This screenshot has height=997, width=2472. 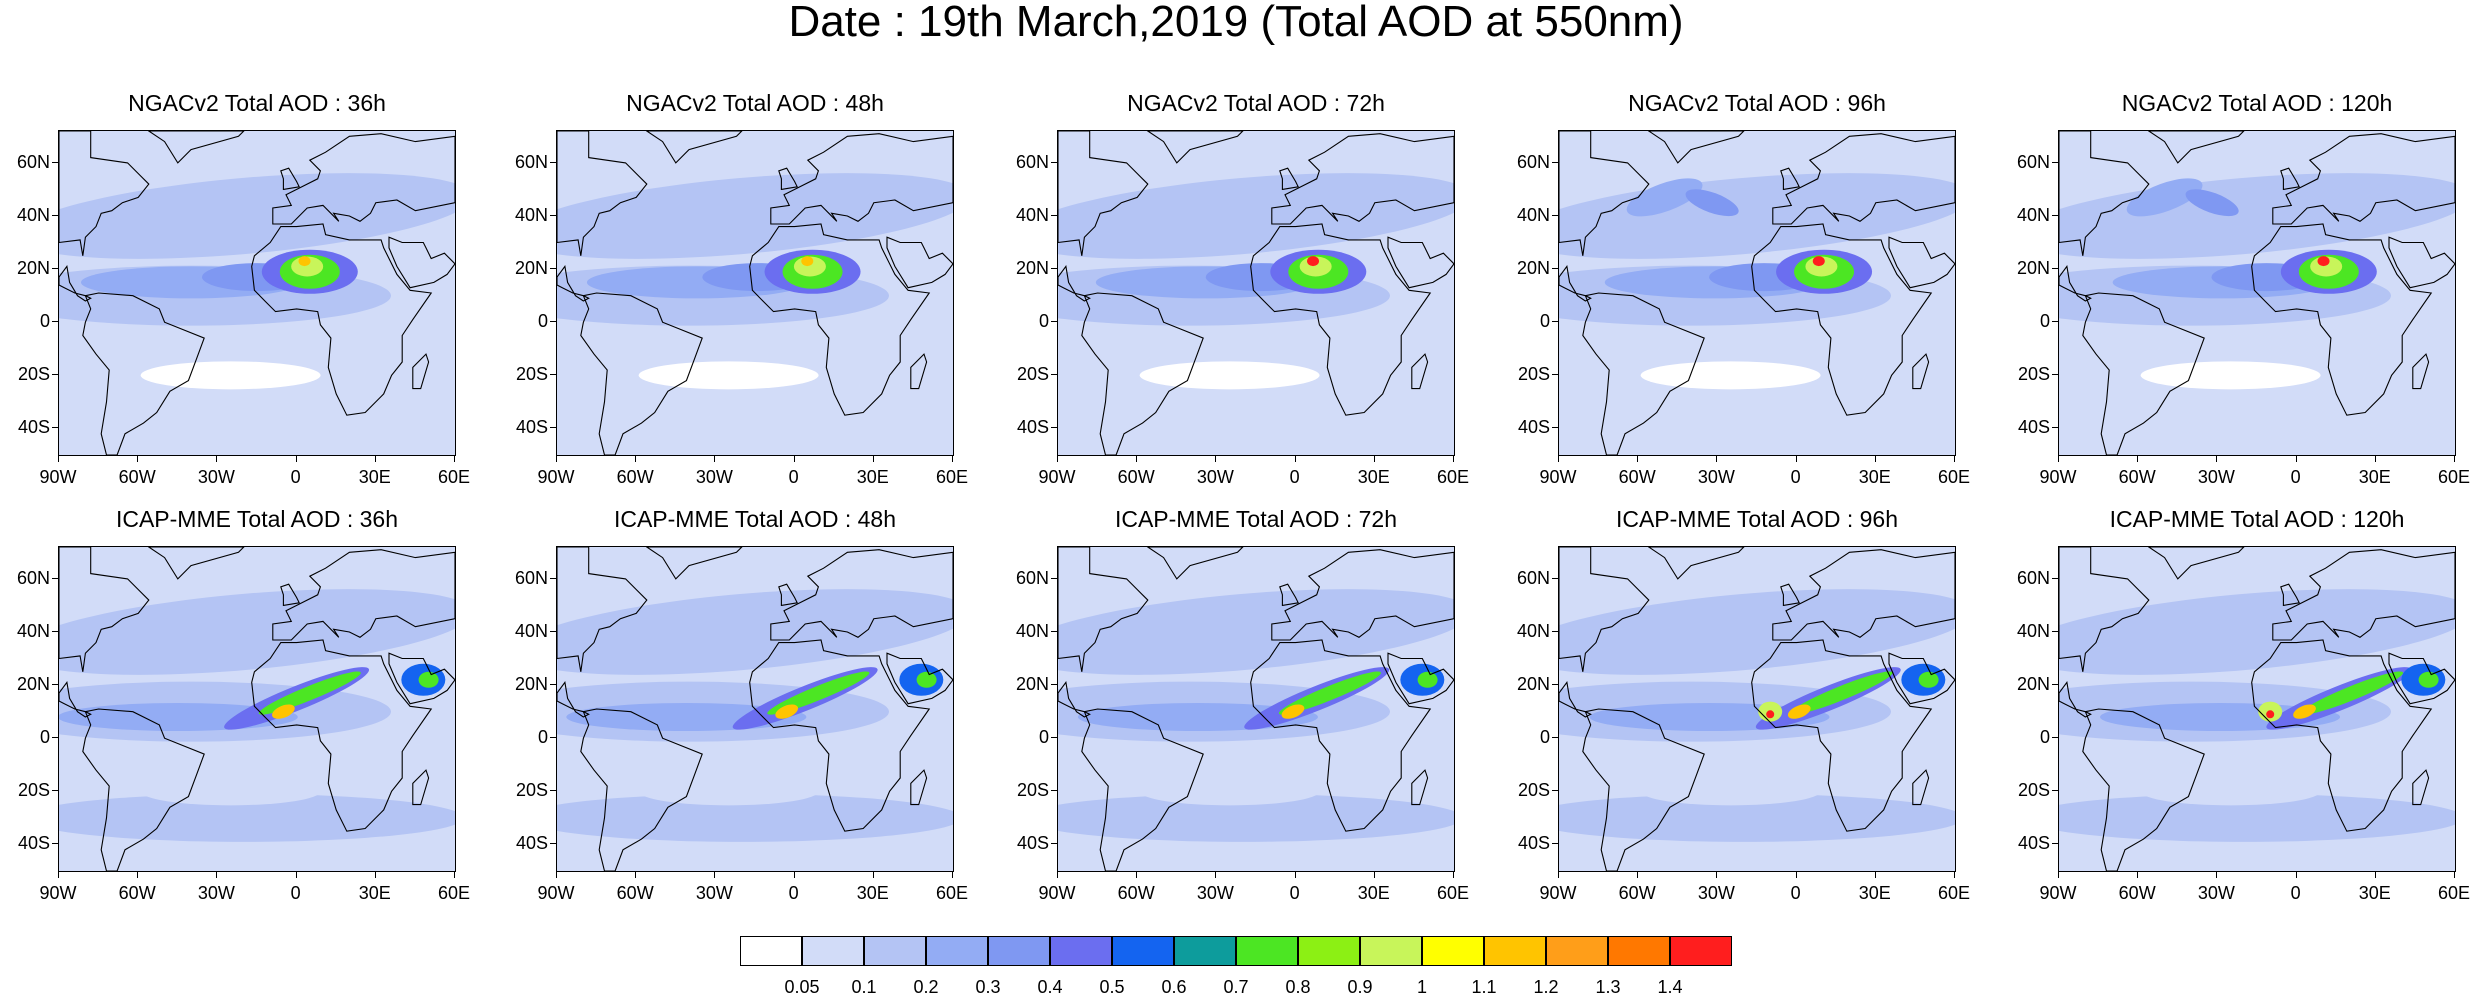 I want to click on panel-title: NGACv2 Total AOD : 36h, so click(x=257, y=103).